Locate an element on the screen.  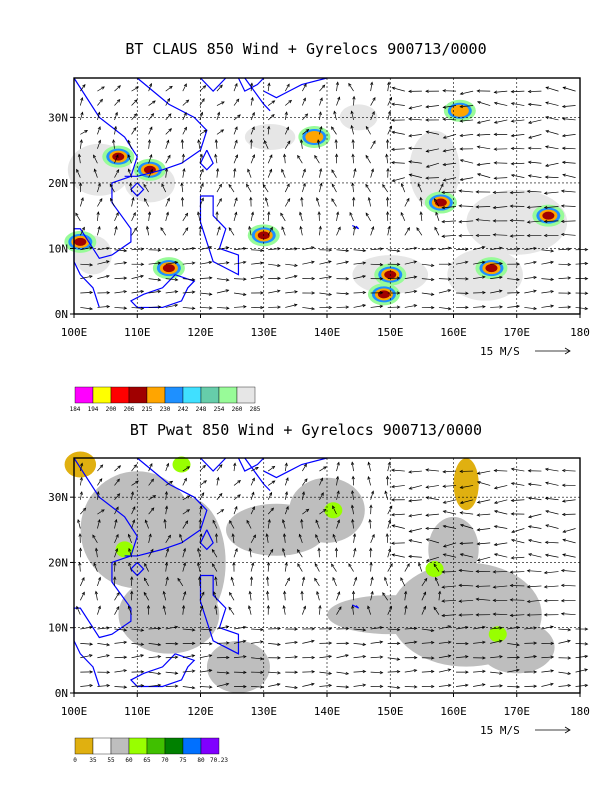
coastline is located at coordinates (166, 127).